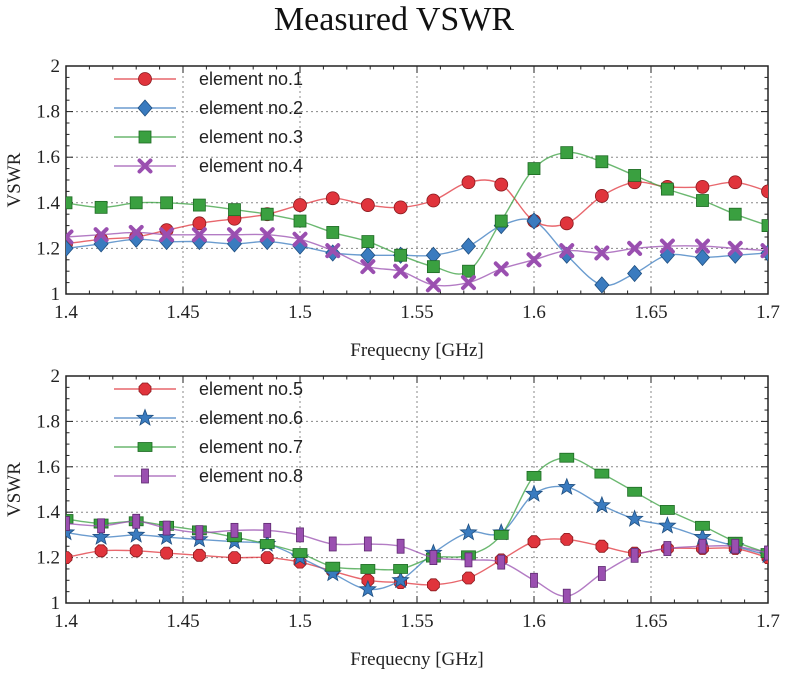 The image size is (788, 674). What do you see at coordinates (251, 137) in the screenshot?
I see `legend-label: element no.3` at bounding box center [251, 137].